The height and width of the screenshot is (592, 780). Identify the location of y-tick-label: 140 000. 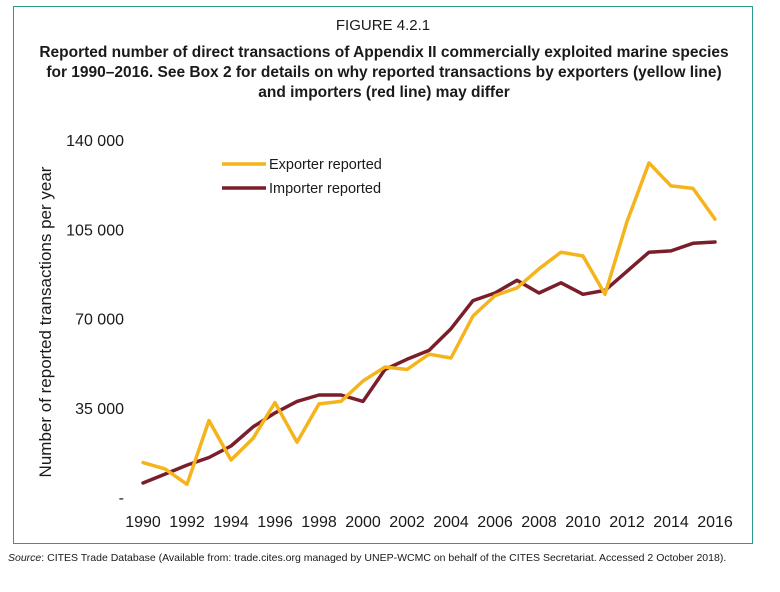
(95, 141).